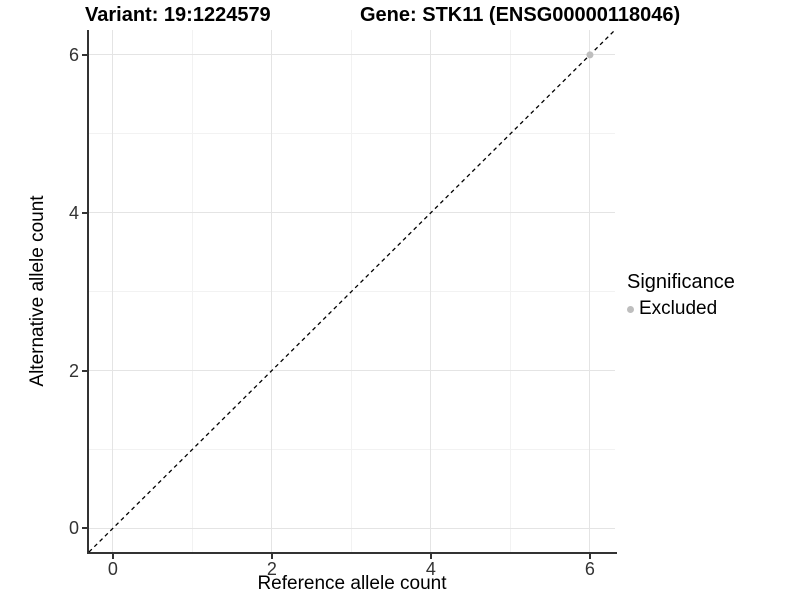 This screenshot has width=800, height=600. Describe the element at coordinates (112, 569) in the screenshot. I see `x-tick-label: 0` at that location.